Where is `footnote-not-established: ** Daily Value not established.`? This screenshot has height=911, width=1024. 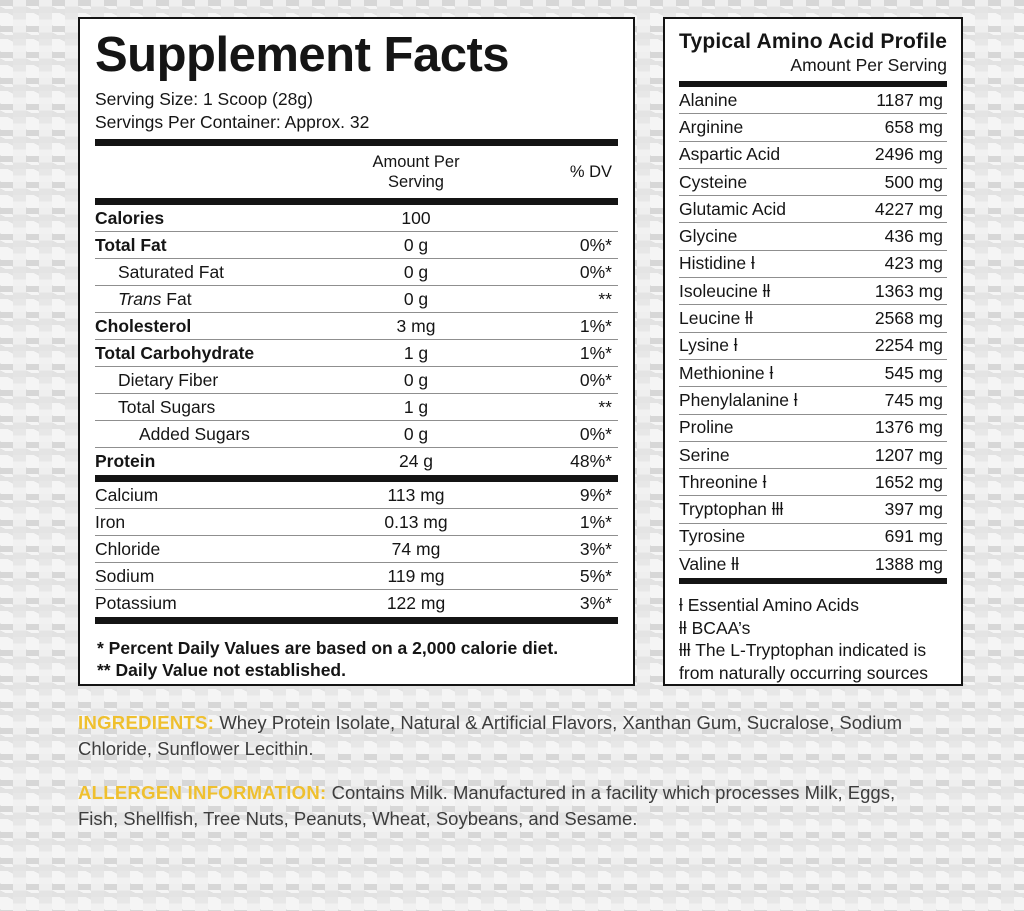 footnote-not-established: ** Daily Value not established. is located at coordinates (221, 670).